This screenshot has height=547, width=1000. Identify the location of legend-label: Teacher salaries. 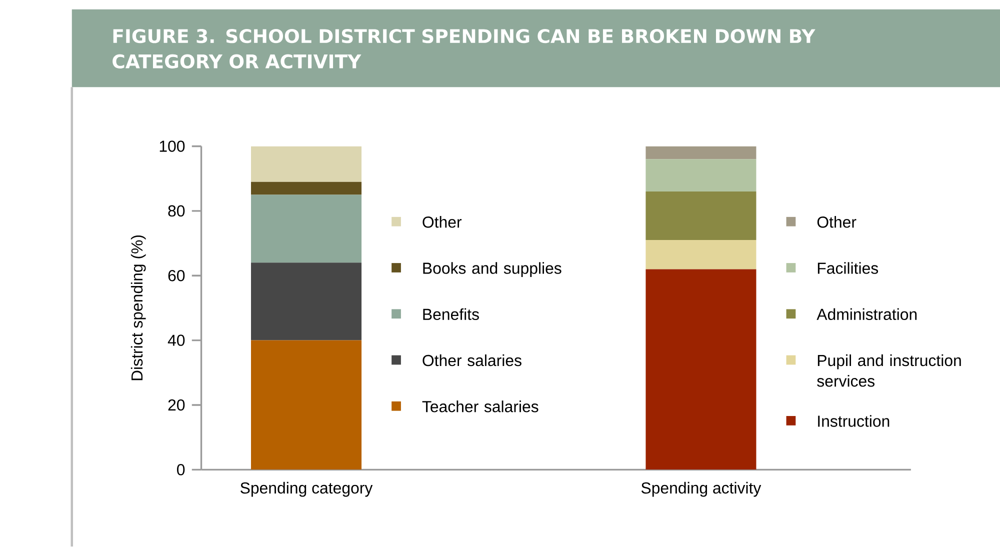
(480, 406).